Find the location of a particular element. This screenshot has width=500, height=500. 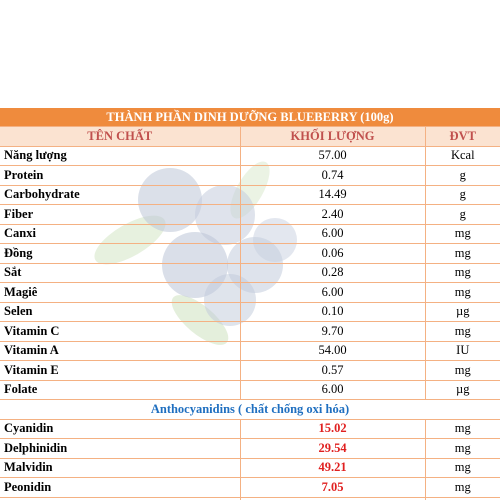

nutrient-name: Canxi is located at coordinates (120, 234).